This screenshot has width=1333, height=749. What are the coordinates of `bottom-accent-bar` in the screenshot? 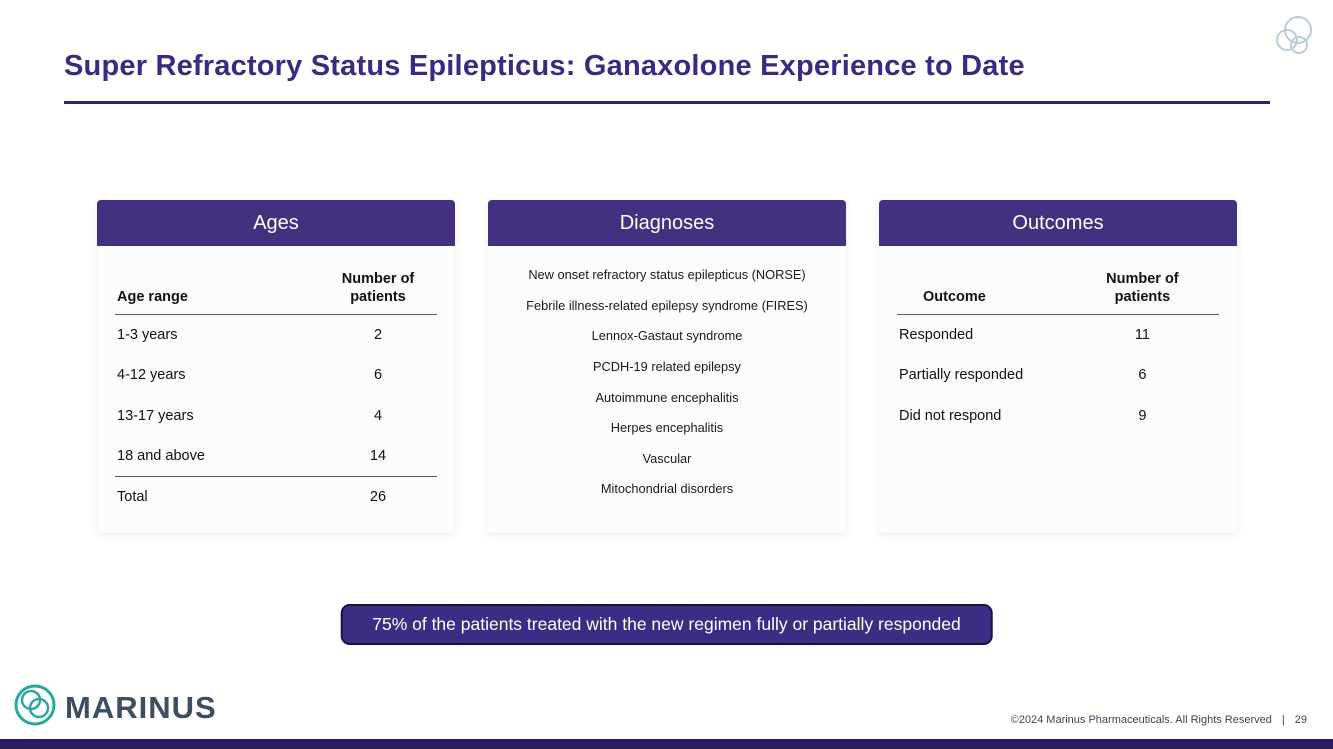 It's located at (666, 744).